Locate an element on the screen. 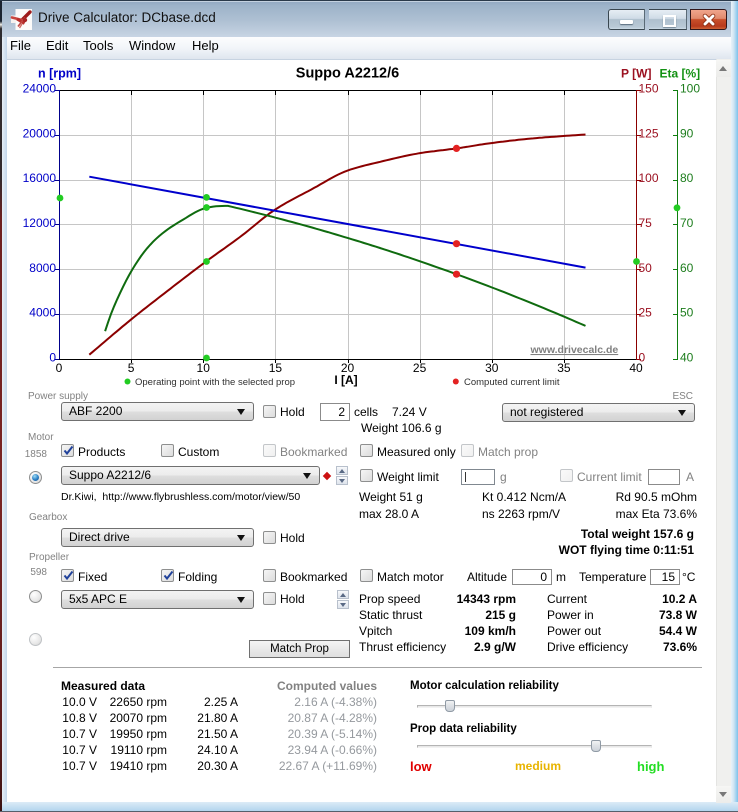 The image size is (738, 812). svg-text: 16000 is located at coordinates (40, 178).